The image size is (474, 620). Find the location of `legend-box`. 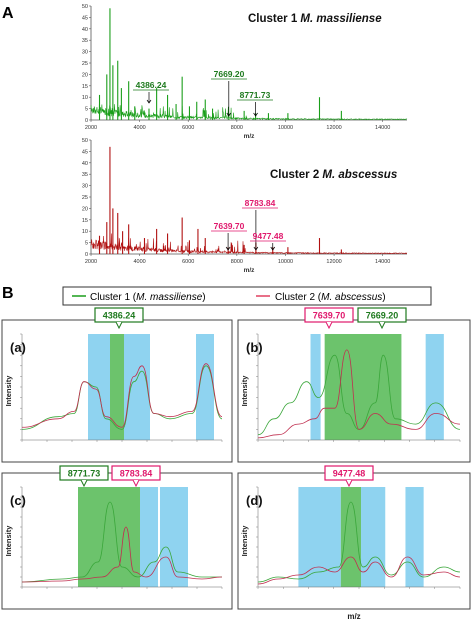

legend-box is located at coordinates (247, 296).